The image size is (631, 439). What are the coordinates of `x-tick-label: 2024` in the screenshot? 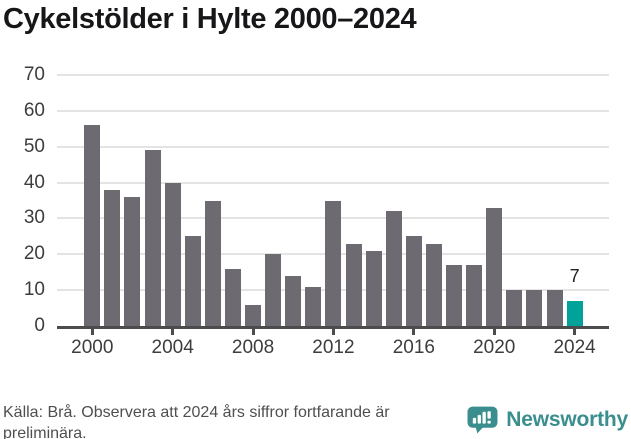 It's located at (574, 347).